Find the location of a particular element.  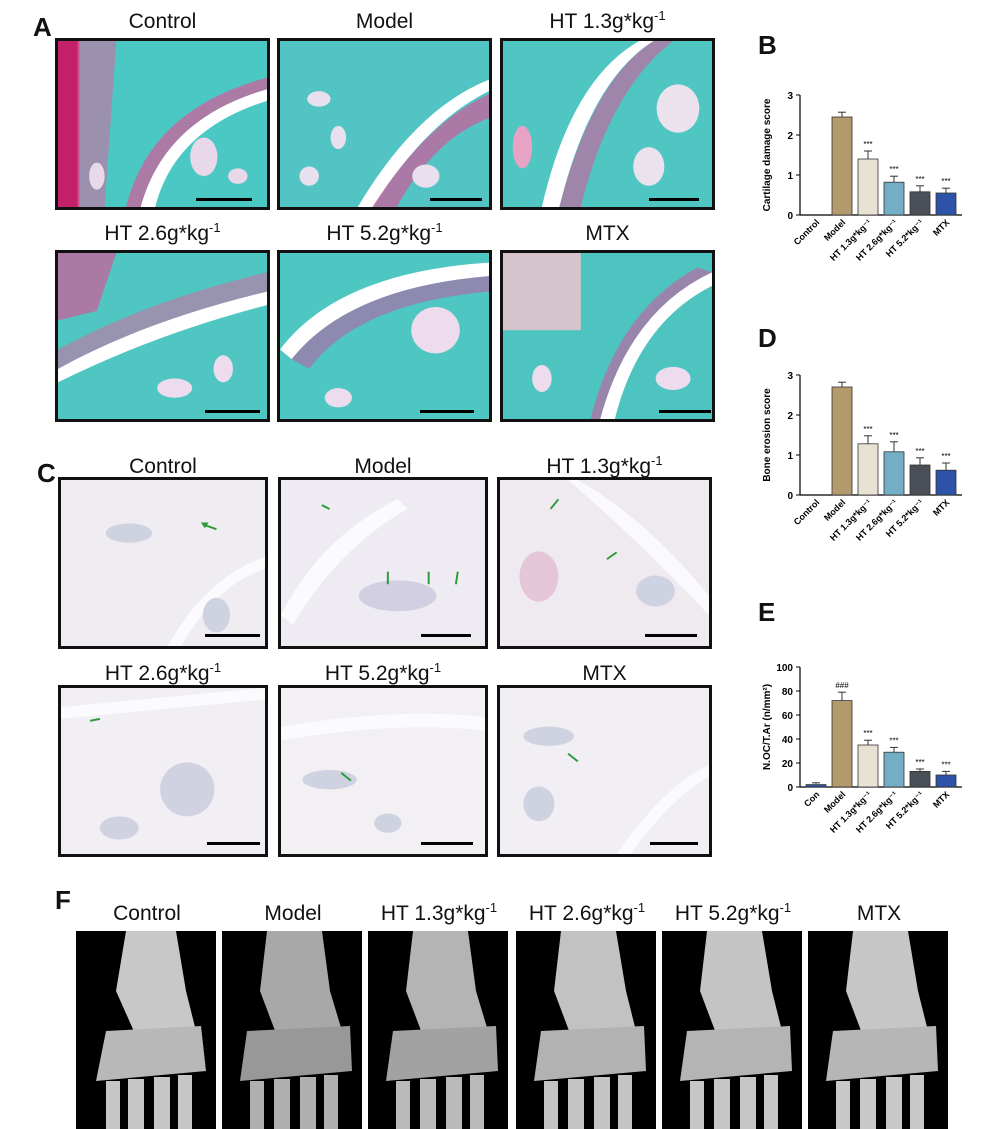

a-title-ht26: HT 2.6g*kg-1 is located at coordinates (162, 232).